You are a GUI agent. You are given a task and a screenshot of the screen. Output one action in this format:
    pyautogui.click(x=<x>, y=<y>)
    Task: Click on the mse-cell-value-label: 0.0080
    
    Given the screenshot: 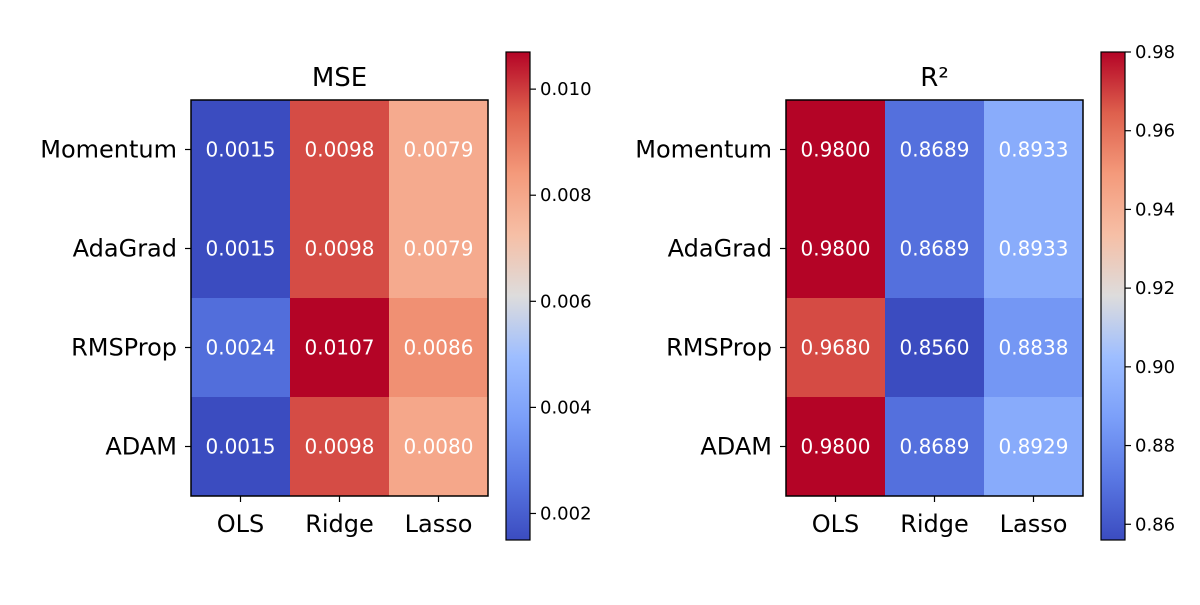 What is the action you would take?
    pyautogui.click(x=439, y=447)
    